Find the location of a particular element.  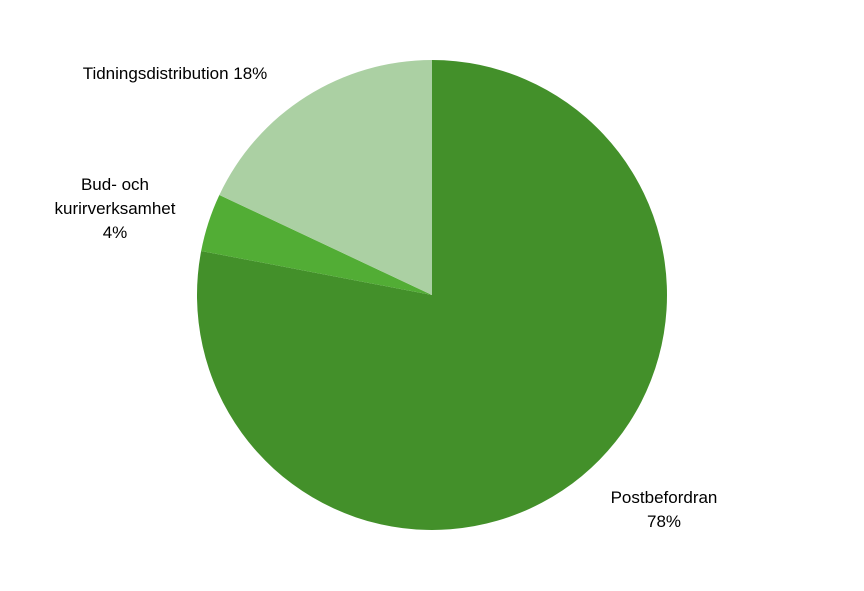

value-label: 78% is located at coordinates (664, 521).